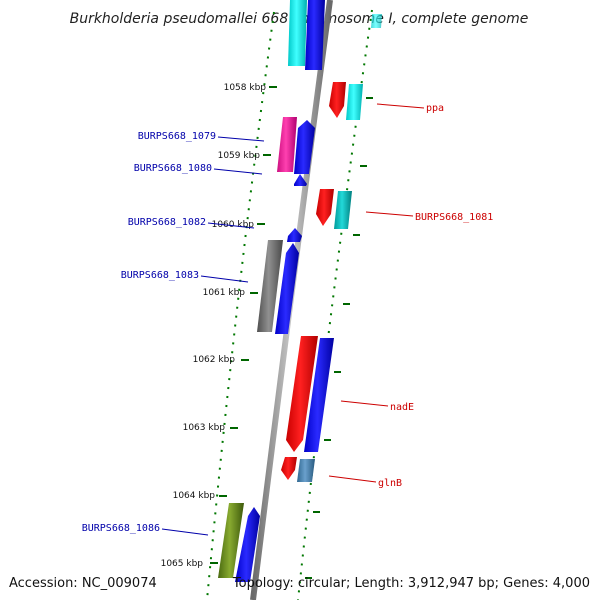 Image resolution: width=600 pixels, height=600 pixels. I want to click on ppa-cyan-feature, so click(354, 102).